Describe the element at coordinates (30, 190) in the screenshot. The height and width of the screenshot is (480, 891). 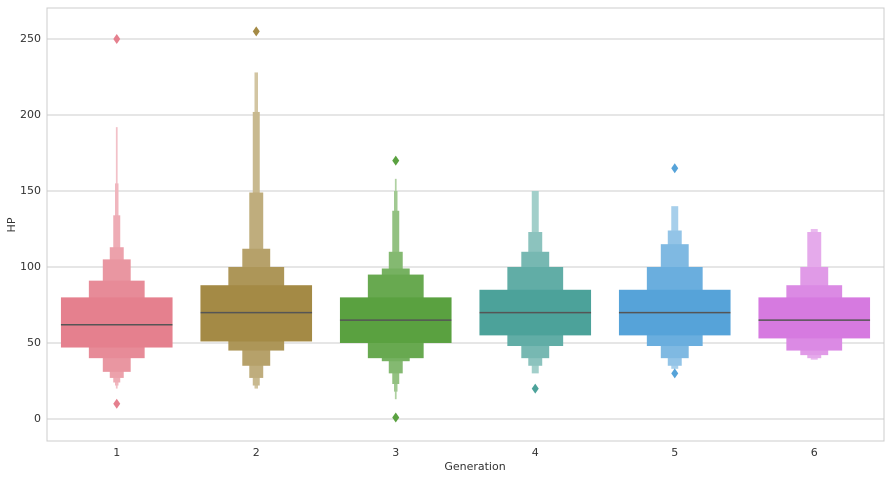
I see `y-tick-label: 150` at that location.